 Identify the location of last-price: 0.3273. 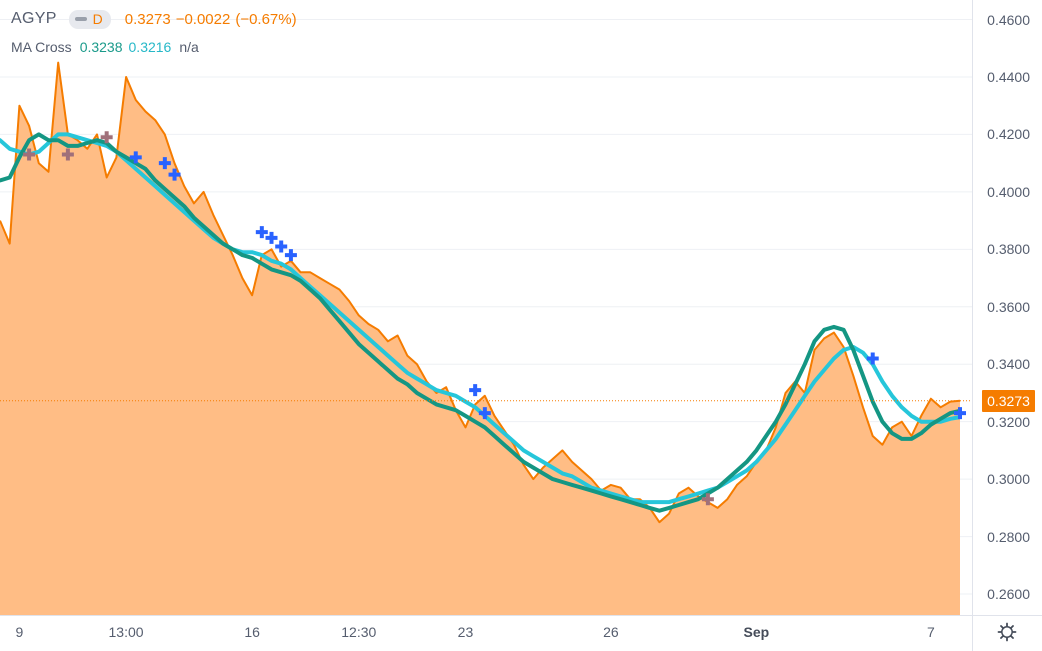
(147, 19).